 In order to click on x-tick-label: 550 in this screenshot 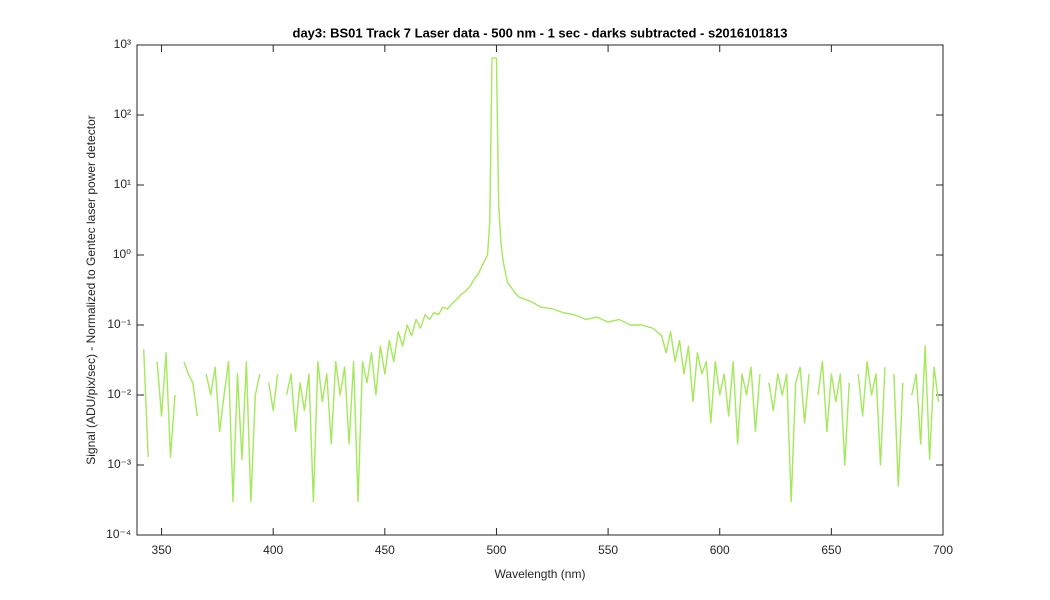, I will do `click(608, 550)`.